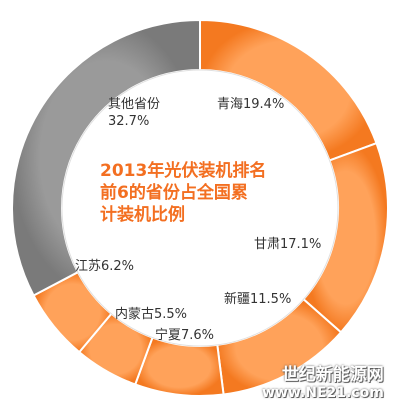 The image size is (400, 407). Describe the element at coordinates (288, 244) in the screenshot. I see `label-gansu: 甘肃17.1%` at that location.